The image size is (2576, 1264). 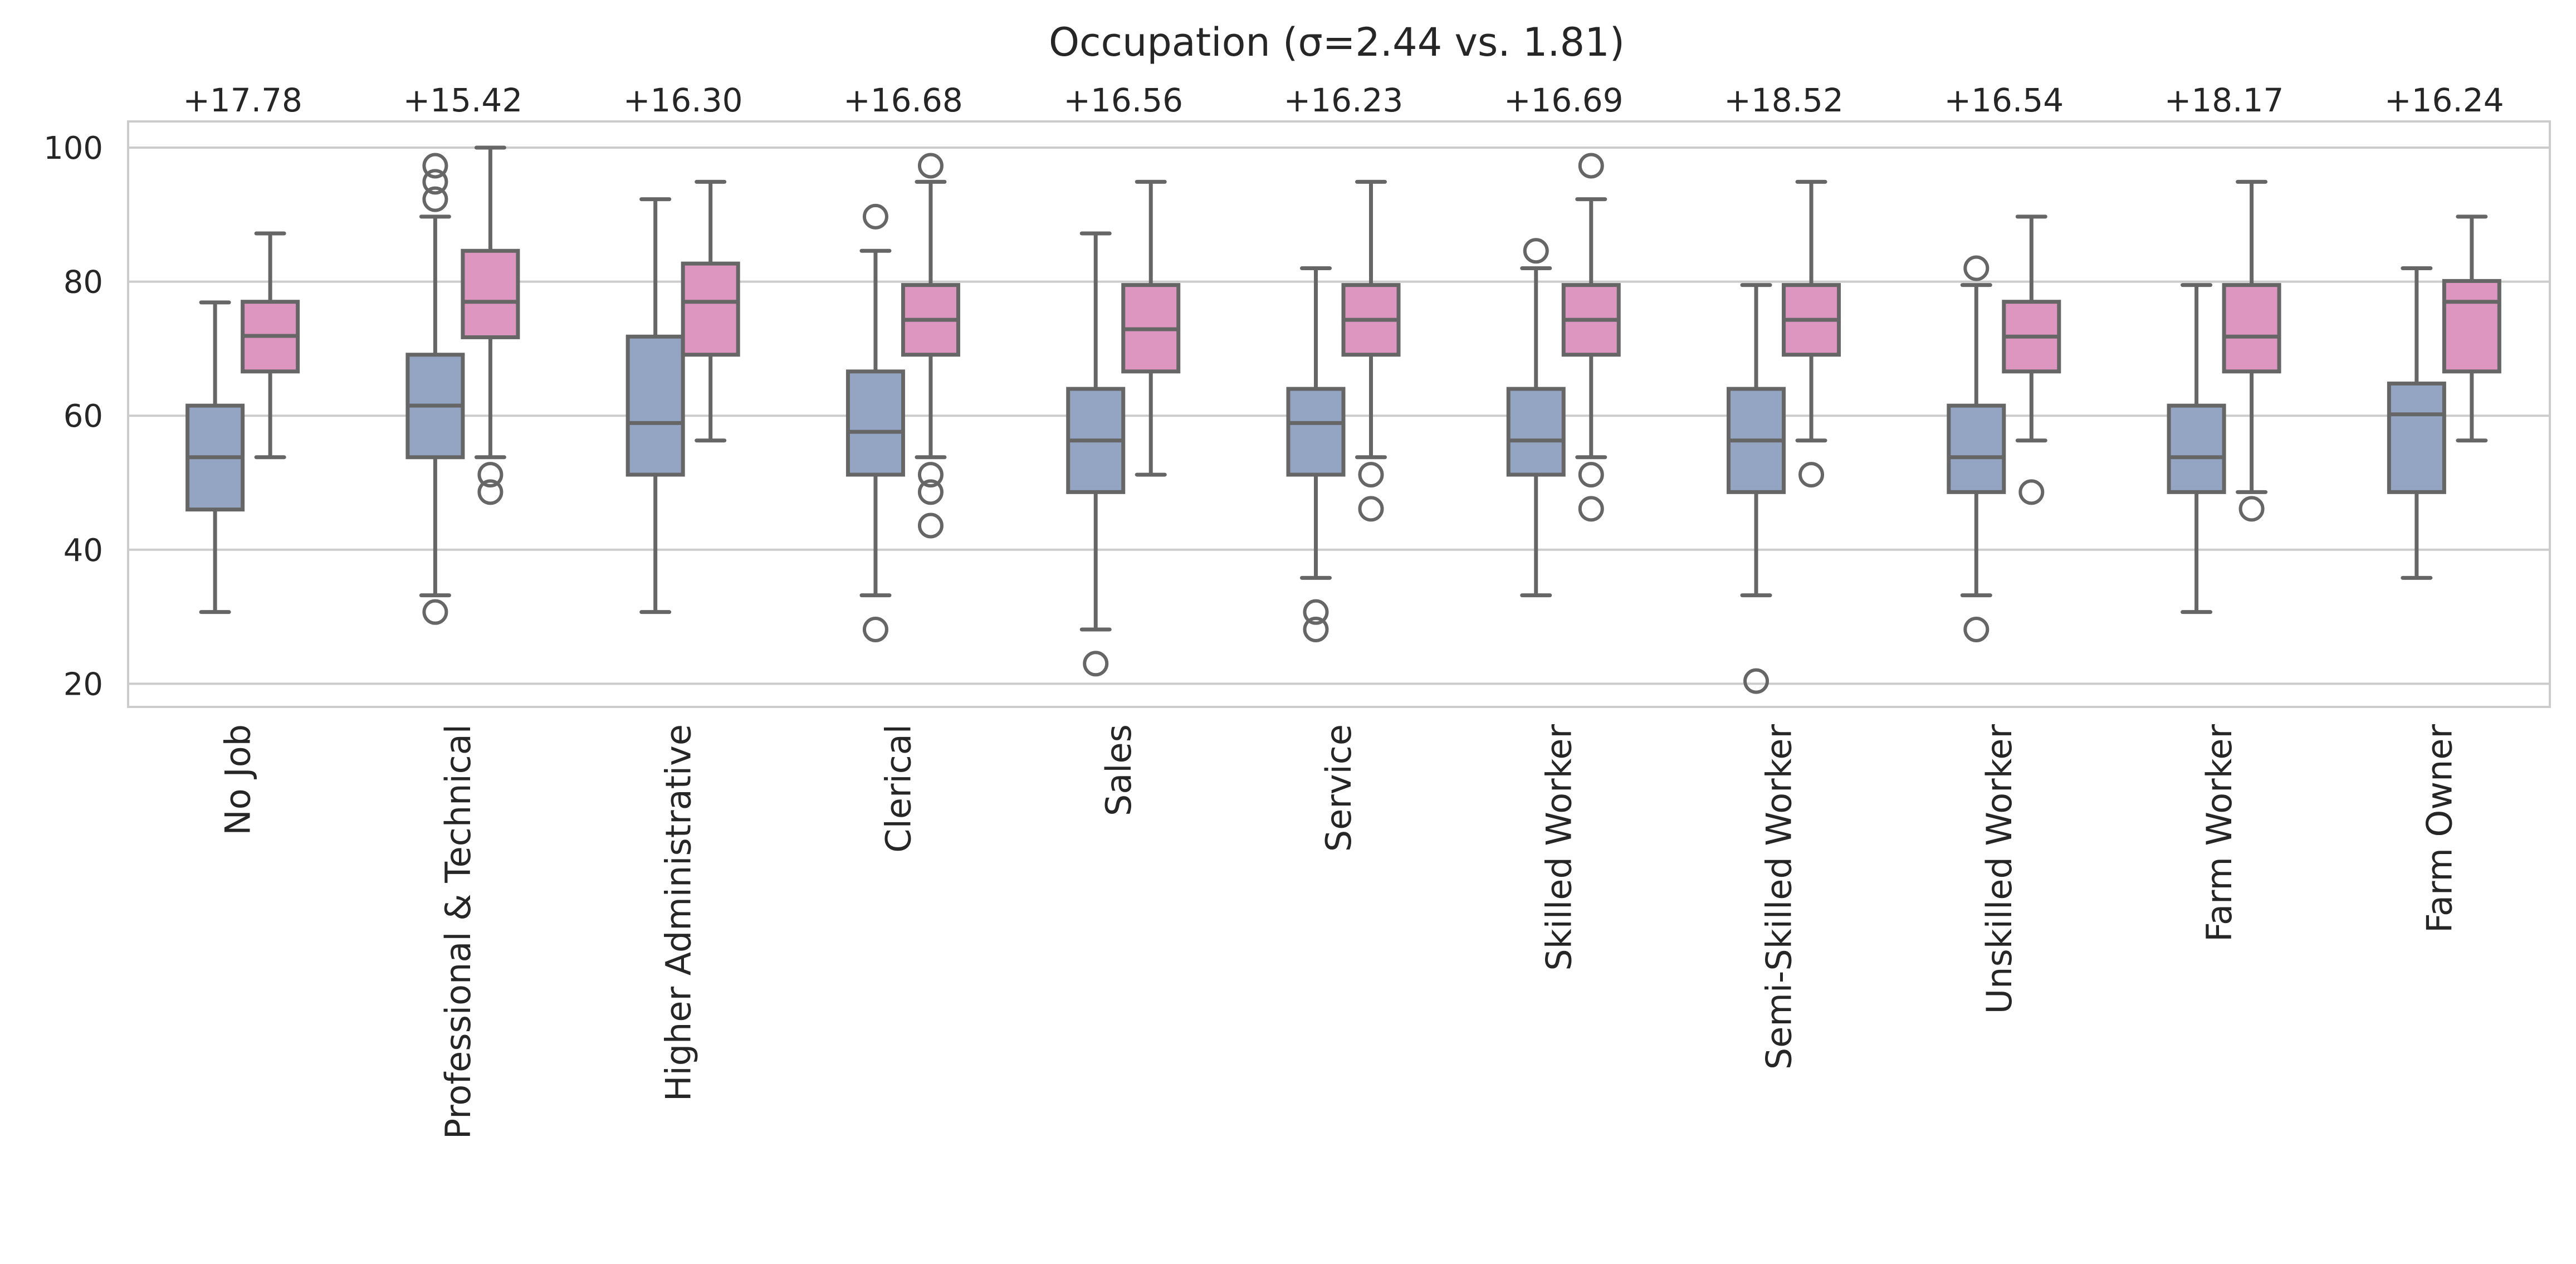 I want to click on y-tick-label: 40, so click(x=83, y=551).